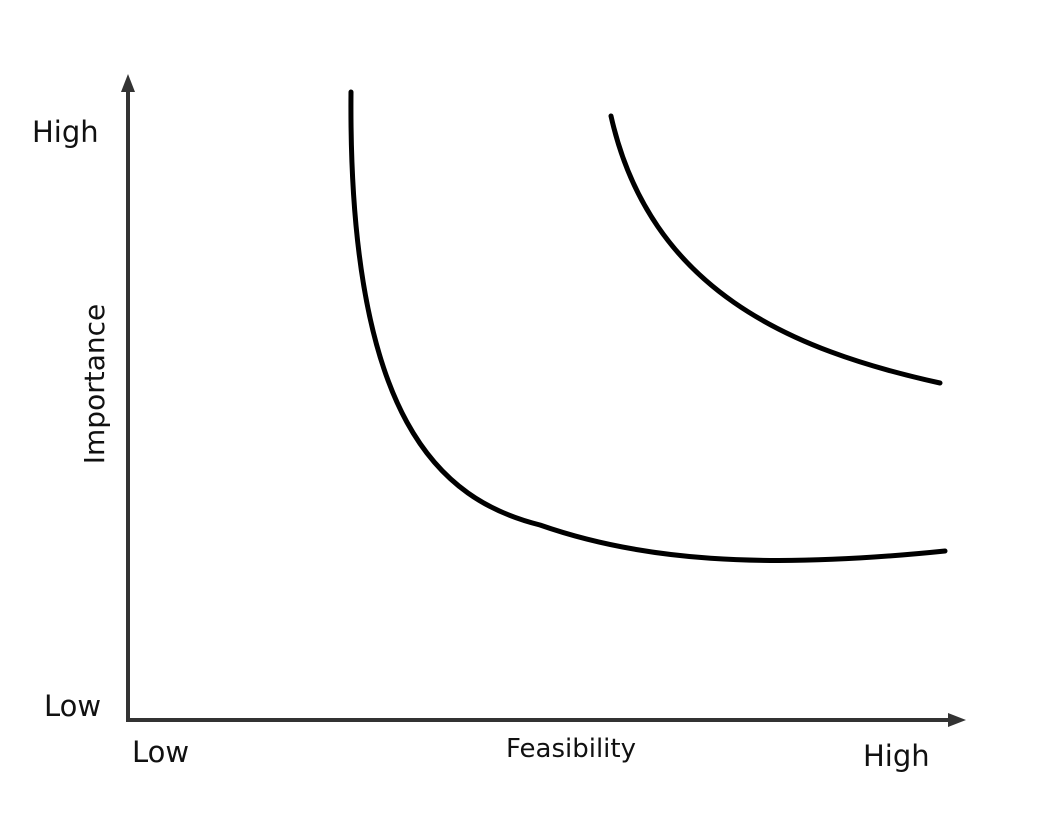  What do you see at coordinates (546, 720) in the screenshot?
I see `x-axis` at bounding box center [546, 720].